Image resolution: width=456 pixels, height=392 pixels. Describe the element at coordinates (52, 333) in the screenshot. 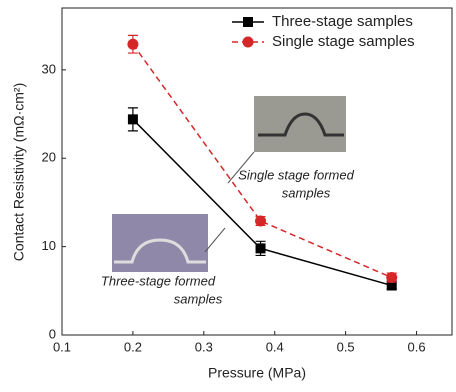

I see `y-tick-label: 0` at that location.